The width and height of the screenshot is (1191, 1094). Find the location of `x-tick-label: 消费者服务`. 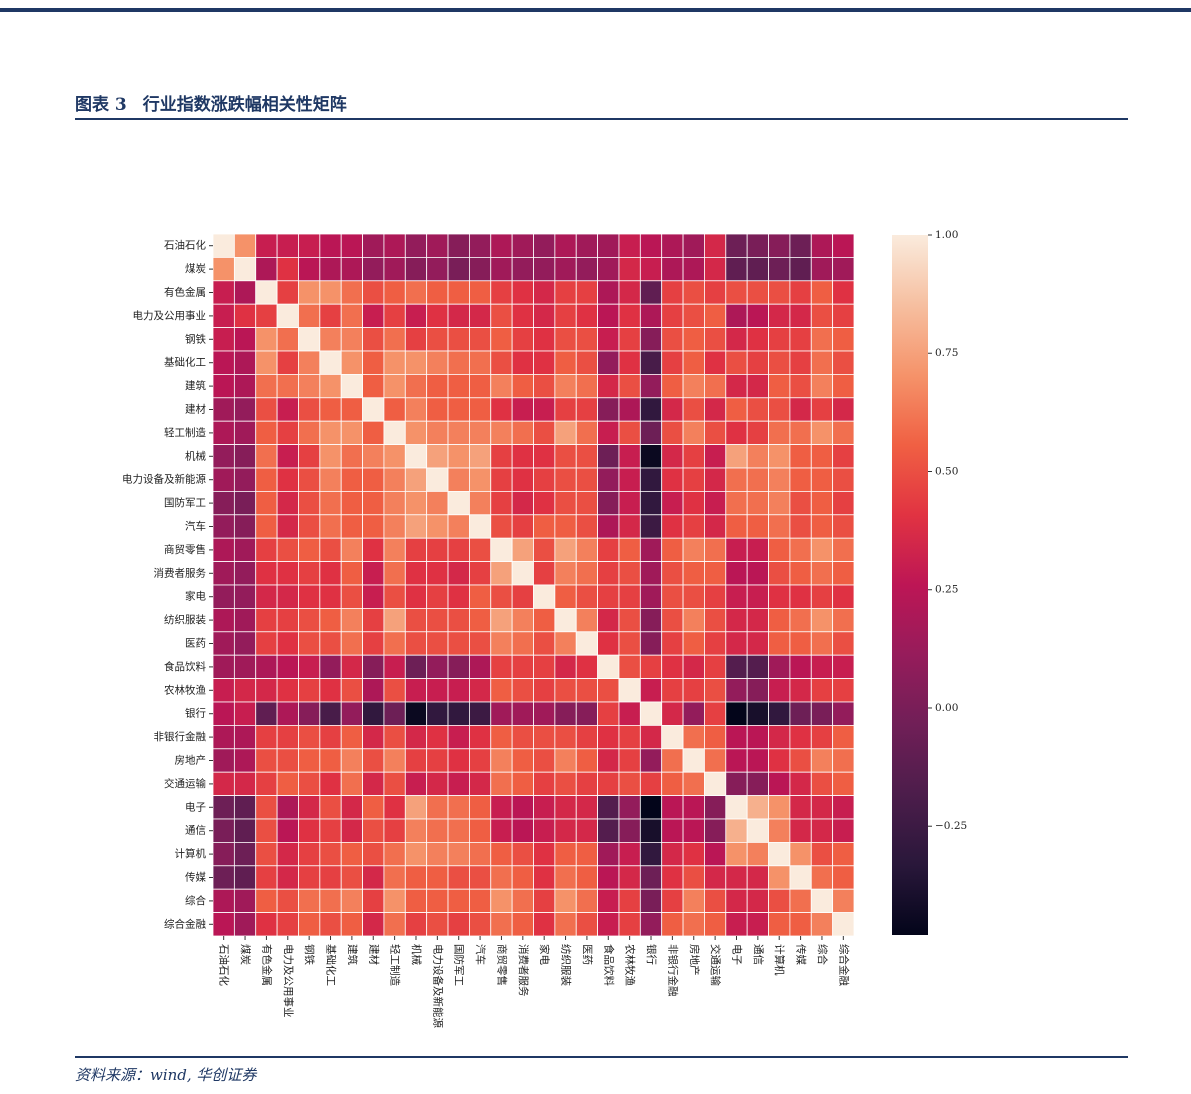

x-tick-label: 消费者服务 is located at coordinates (523, 970).